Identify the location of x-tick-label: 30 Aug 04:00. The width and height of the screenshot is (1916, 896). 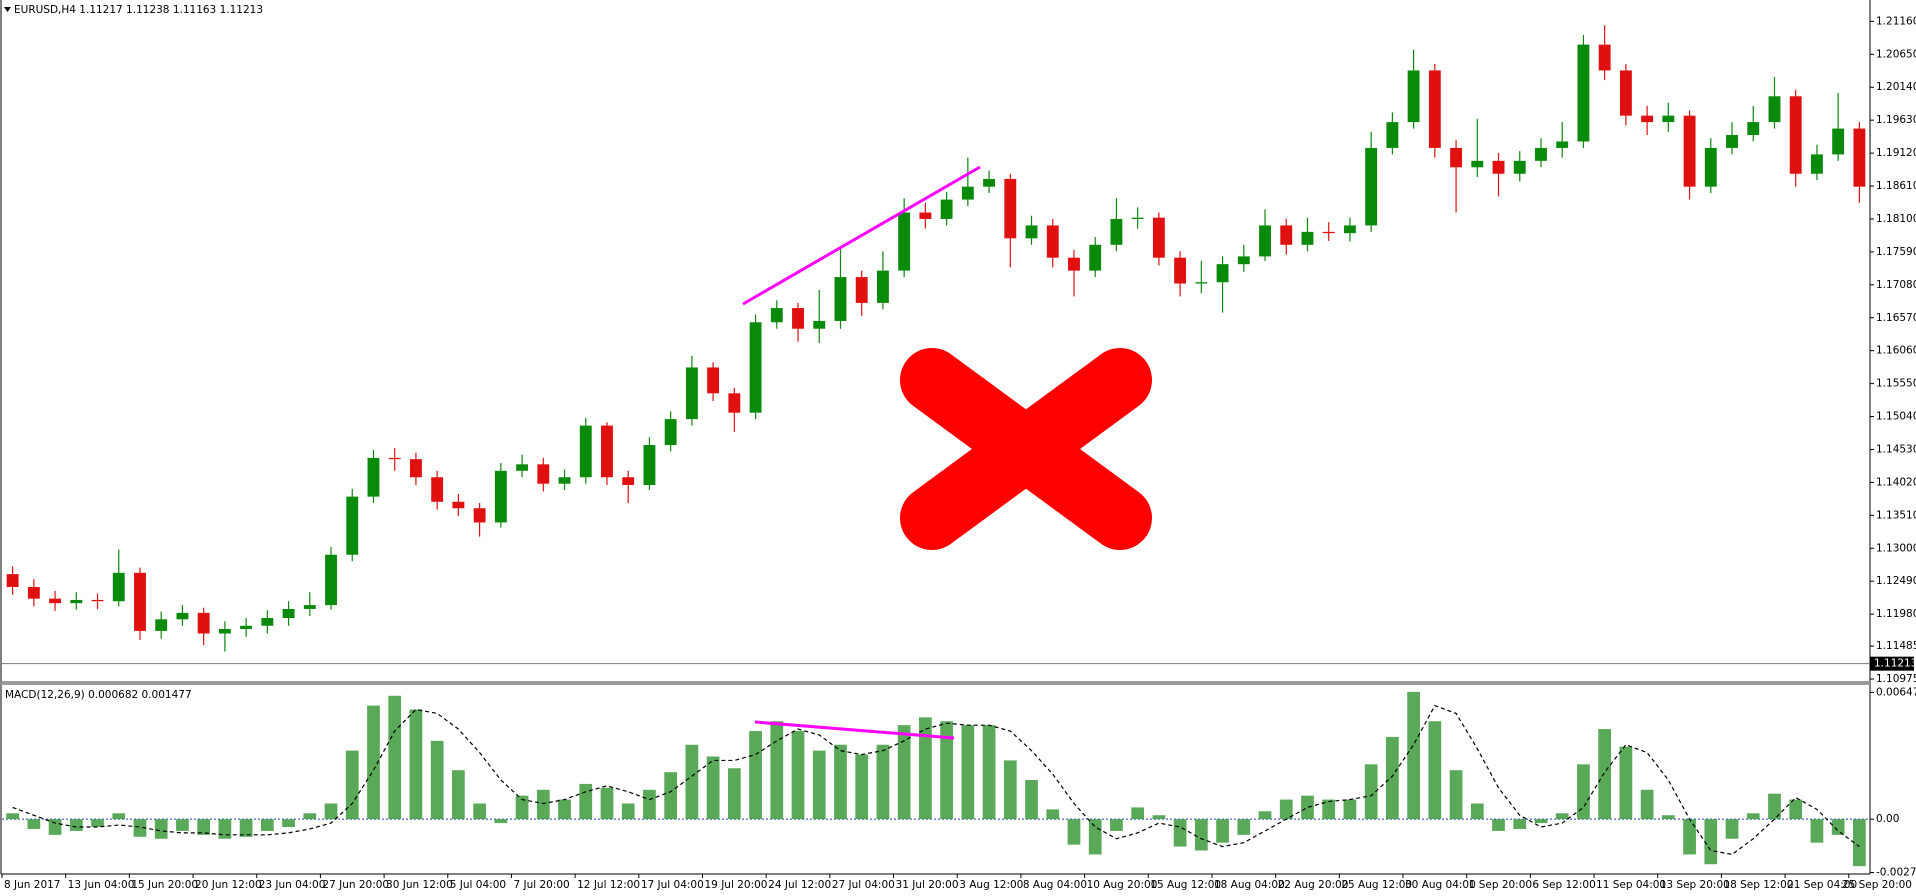
(1440, 885).